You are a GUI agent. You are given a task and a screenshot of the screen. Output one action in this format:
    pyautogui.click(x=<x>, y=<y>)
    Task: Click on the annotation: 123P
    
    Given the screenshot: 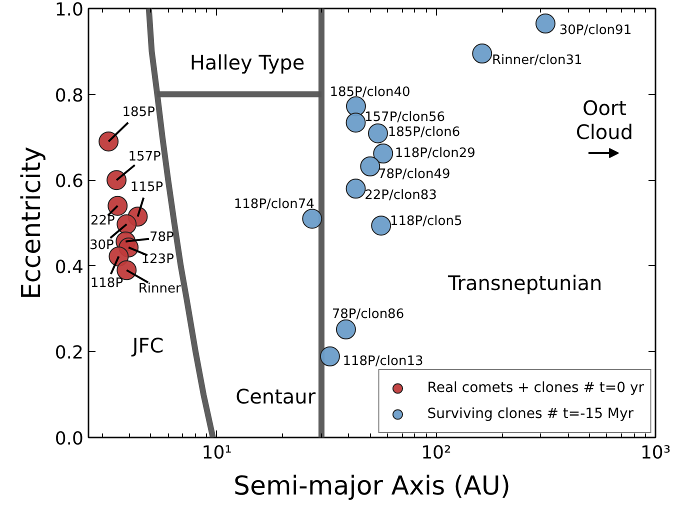 What is the action you would take?
    pyautogui.click(x=157, y=259)
    